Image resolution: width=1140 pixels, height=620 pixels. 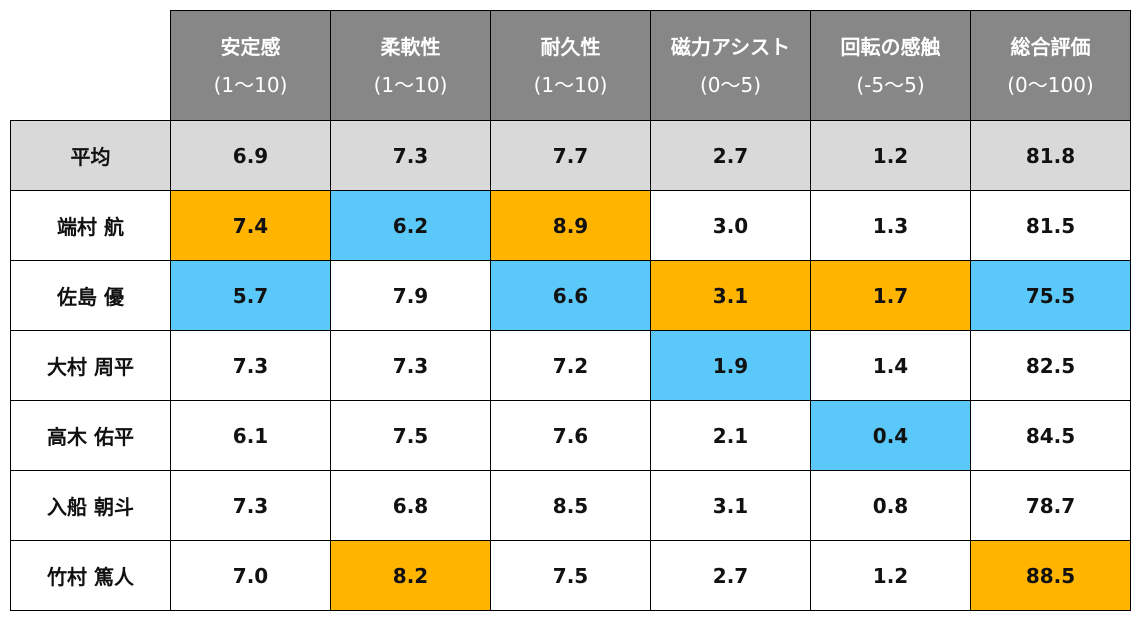 What do you see at coordinates (1050, 46) in the screenshot?
I see `column-label: 総合評価` at bounding box center [1050, 46].